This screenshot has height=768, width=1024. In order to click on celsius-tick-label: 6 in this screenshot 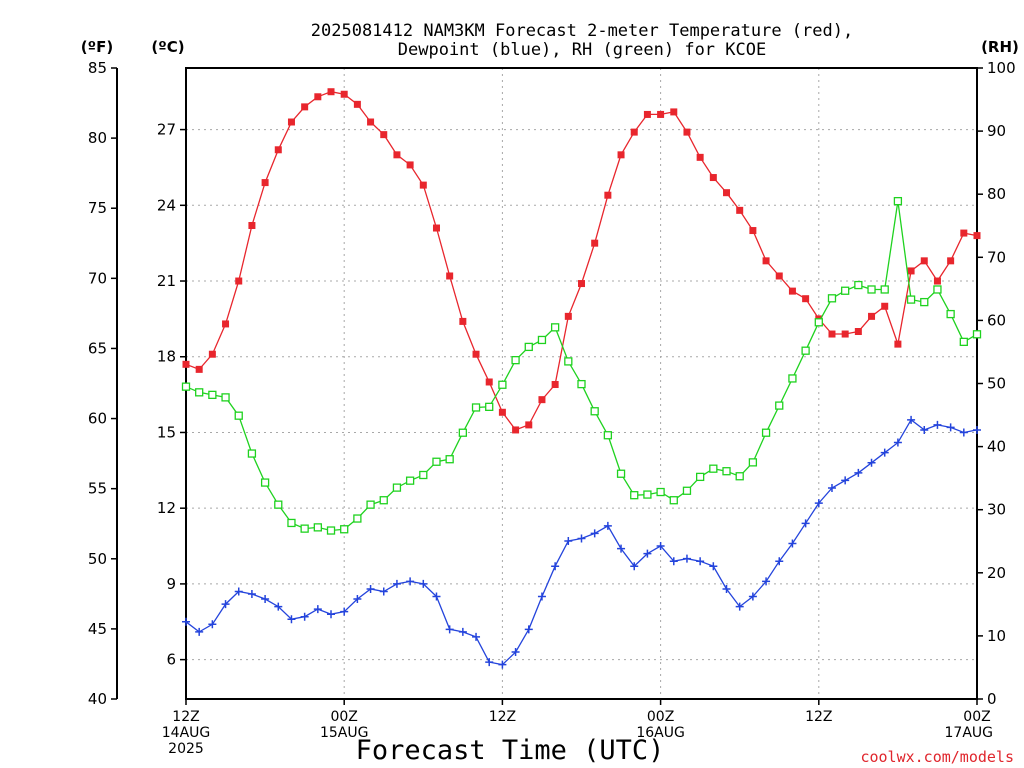, I will do `click(171, 660)`.